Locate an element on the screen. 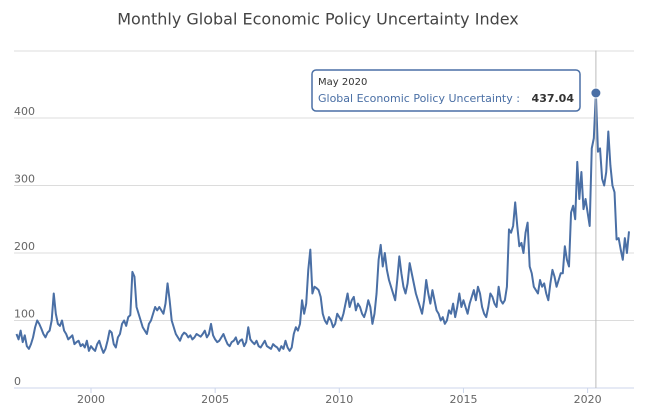 The width and height of the screenshot is (652, 409). x-tick-label: 2010 is located at coordinates (339, 399).